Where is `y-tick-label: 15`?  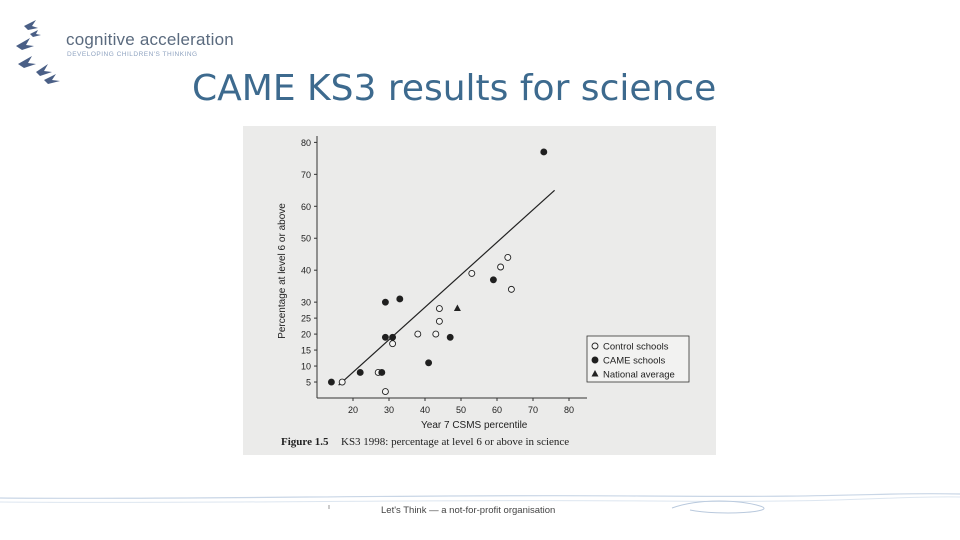 y-tick-label: 15 is located at coordinates (306, 351).